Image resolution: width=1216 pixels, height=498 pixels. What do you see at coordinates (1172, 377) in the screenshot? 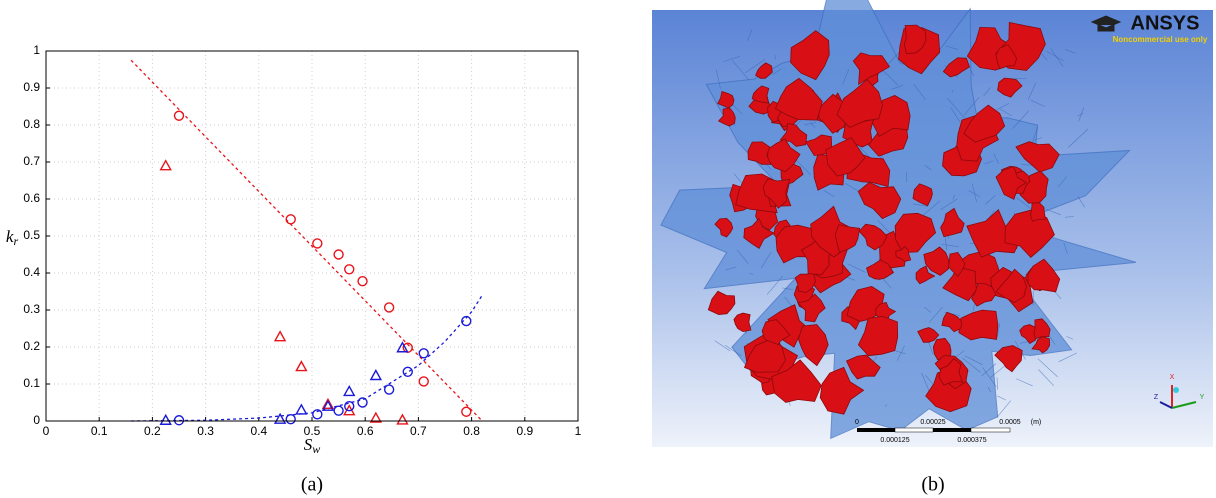
I see `triad-label: X` at bounding box center [1172, 377].